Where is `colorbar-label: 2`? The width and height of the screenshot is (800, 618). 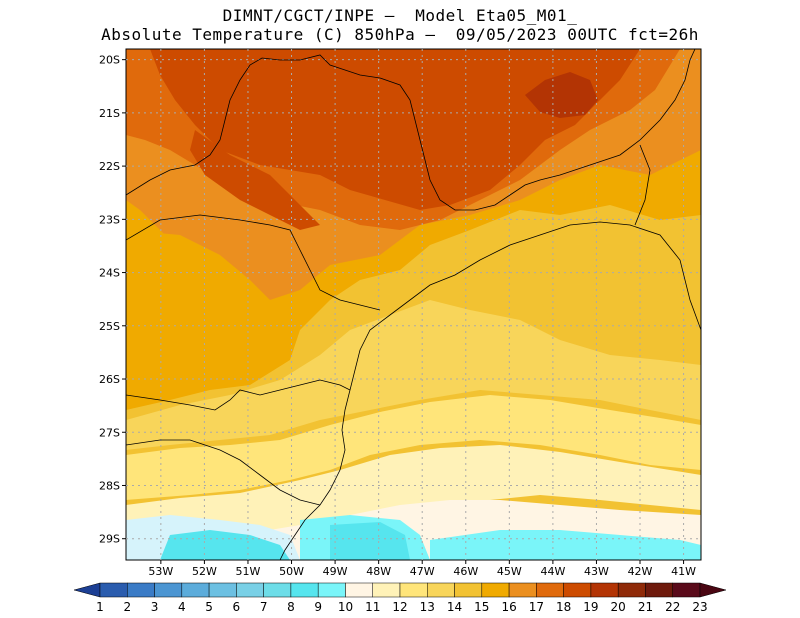 colorbar-label: 2 is located at coordinates (127, 607).